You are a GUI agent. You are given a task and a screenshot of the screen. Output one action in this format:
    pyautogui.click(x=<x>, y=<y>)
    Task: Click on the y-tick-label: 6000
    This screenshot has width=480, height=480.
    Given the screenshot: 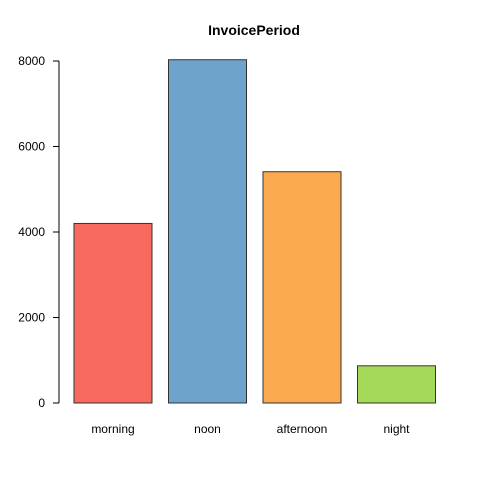 What is the action you would take?
    pyautogui.click(x=31, y=147)
    